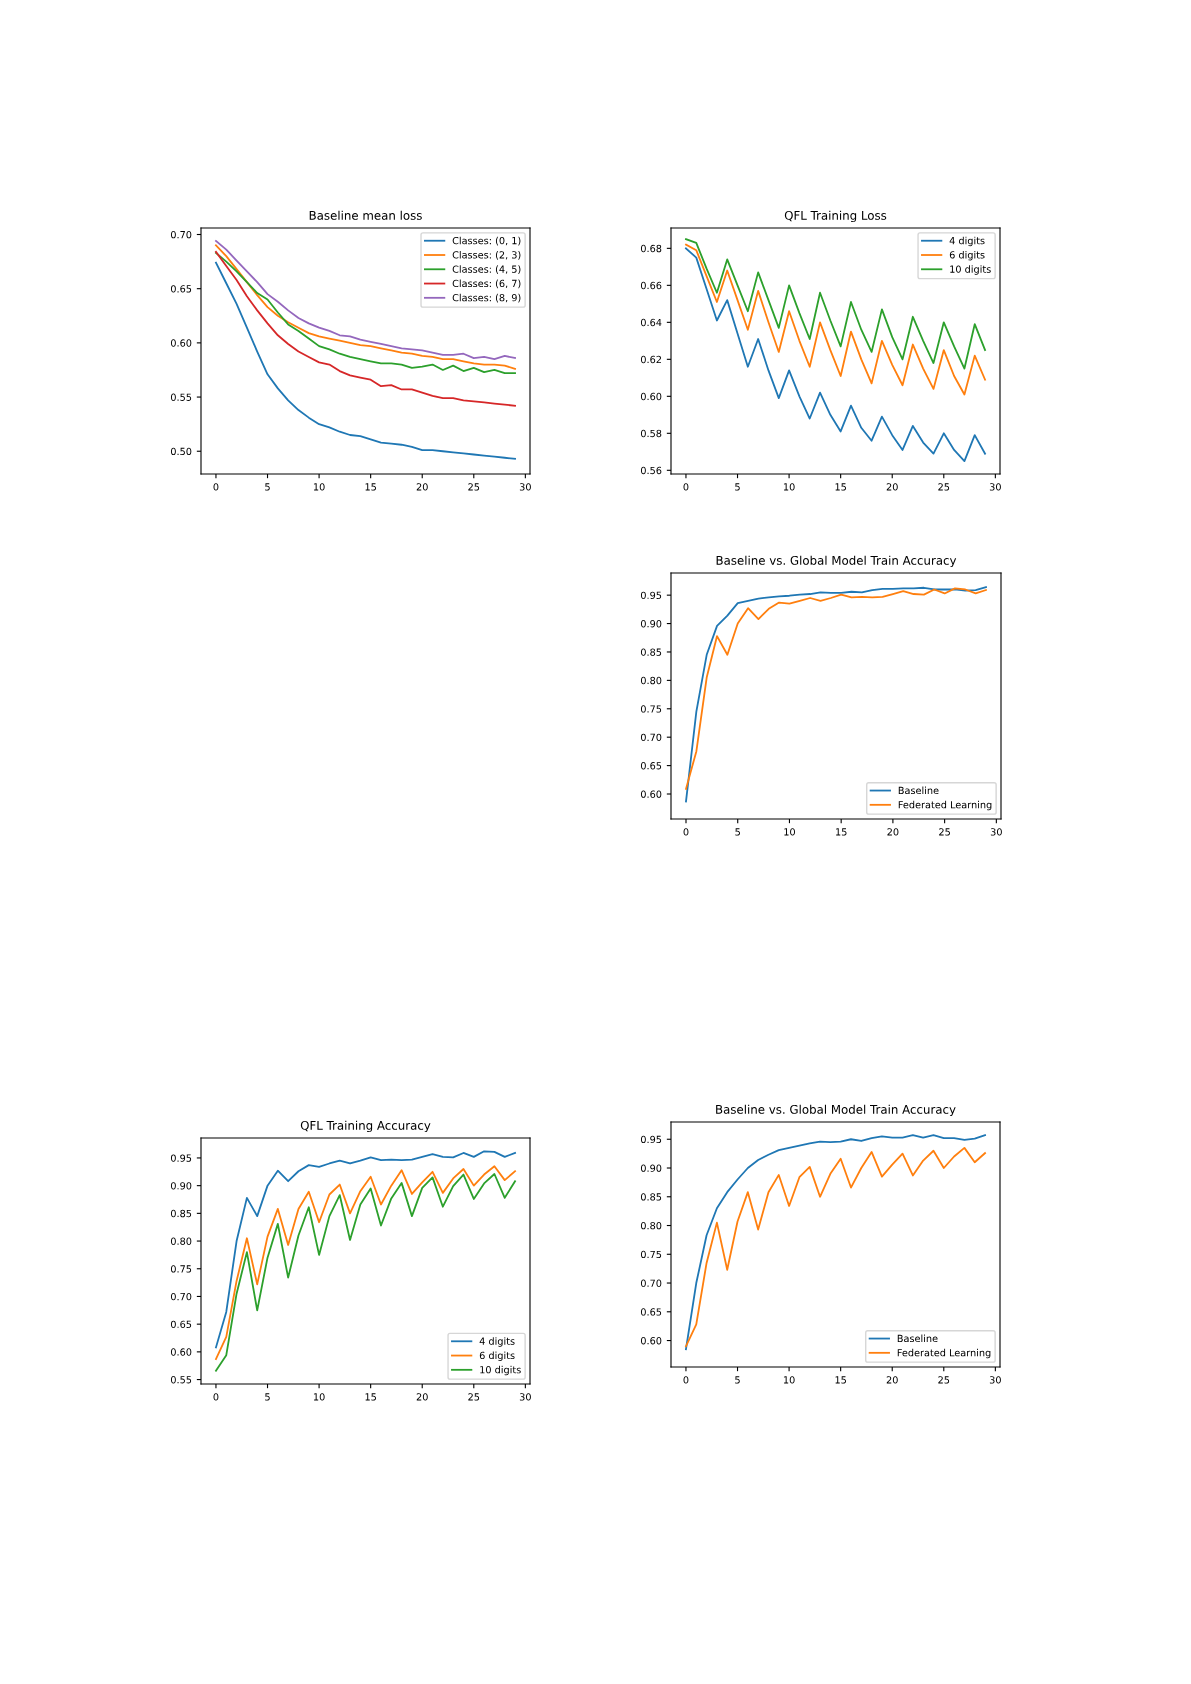 The height and width of the screenshot is (1684, 1191). Describe the element at coordinates (365, 215) in the screenshot. I see `chart-title: Baseline mean loss` at that location.